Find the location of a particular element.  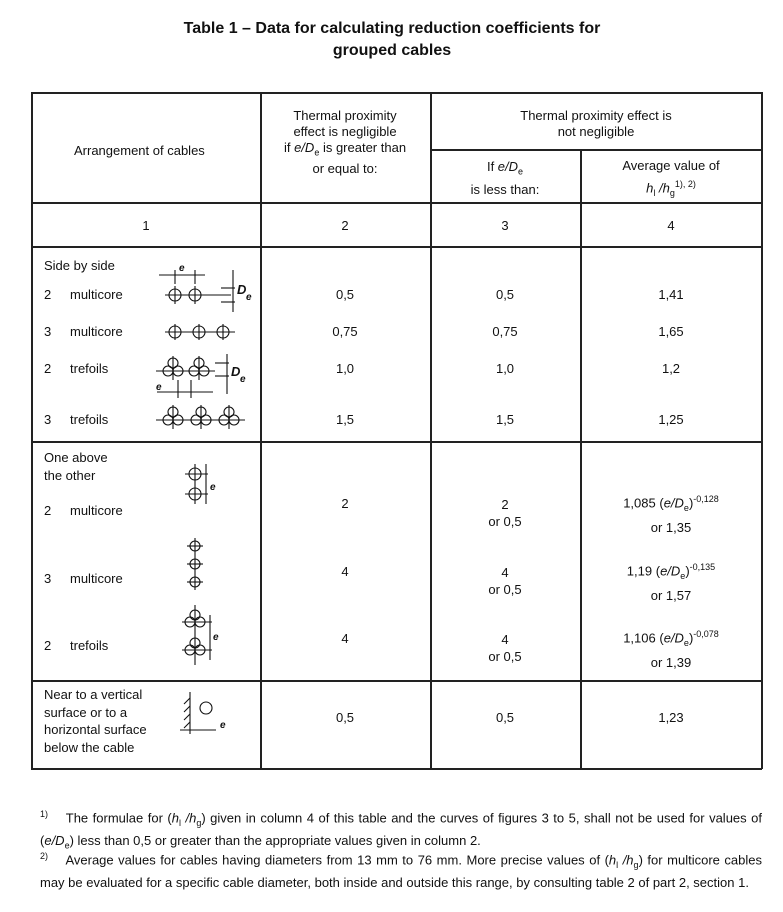

cell-col3: 1,0 is located at coordinates (505, 368).